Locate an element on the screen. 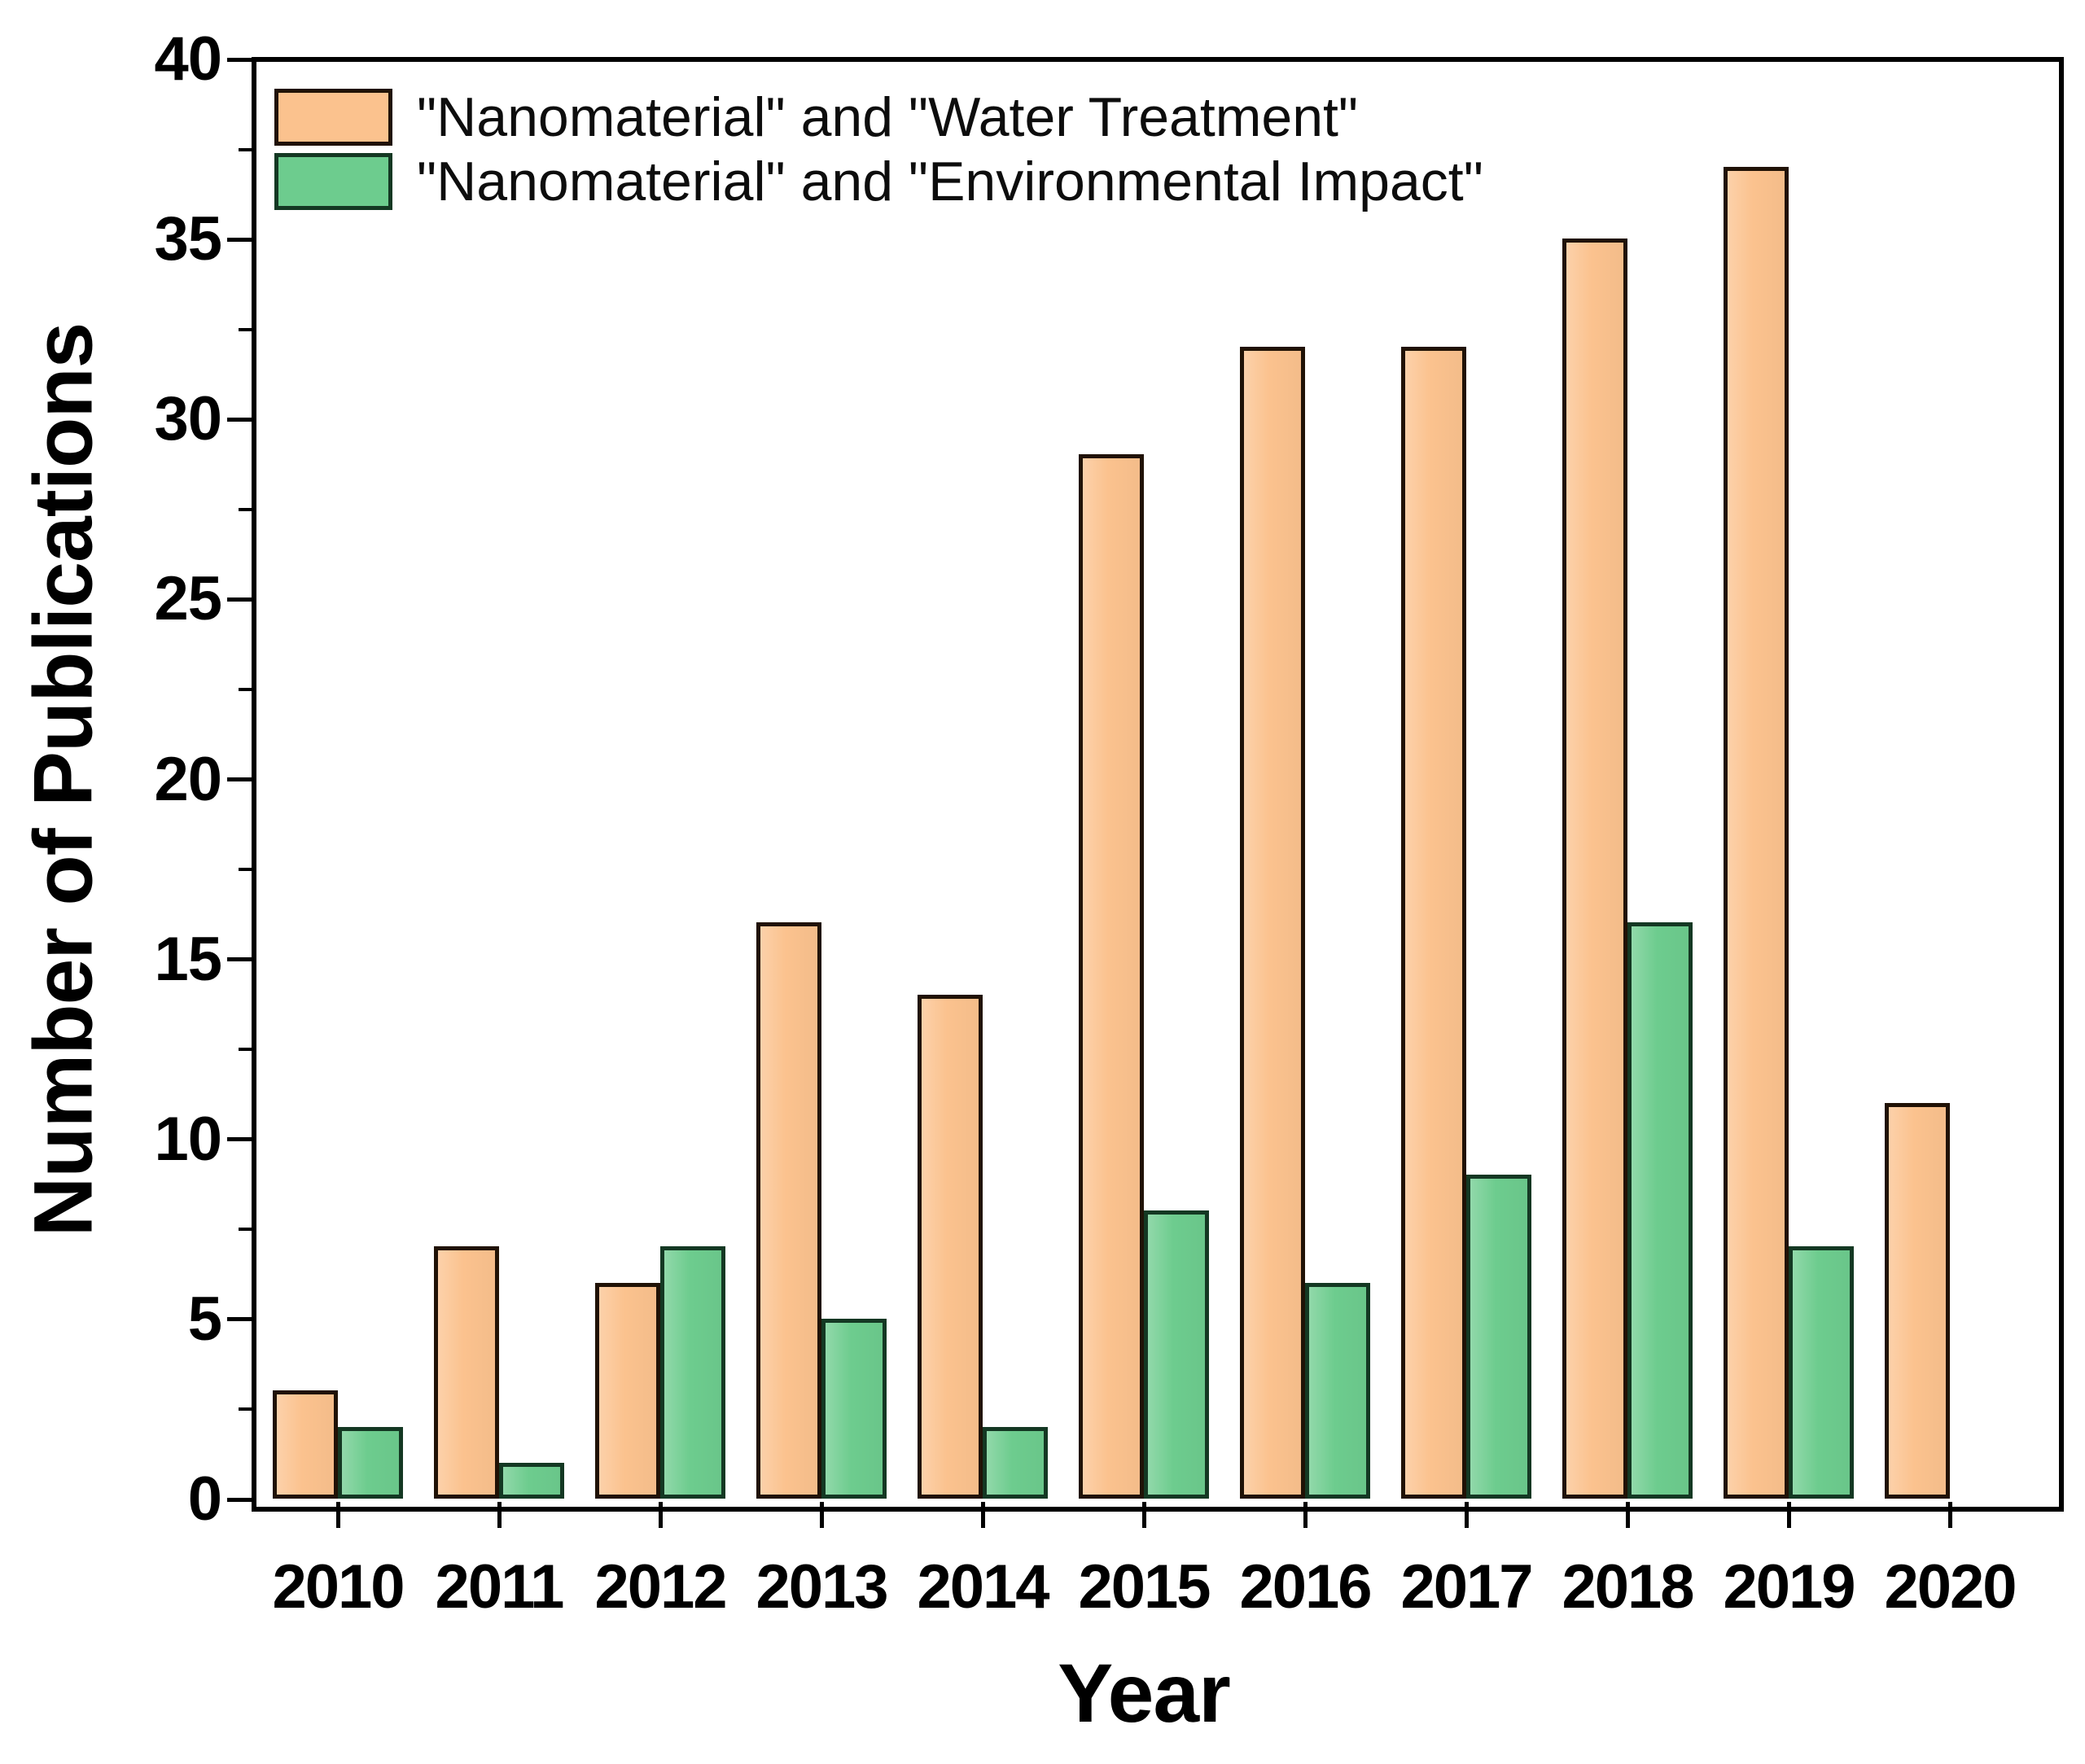 Image resolution: width=2085 pixels, height=1764 pixels. bar-water-treatment-2013 is located at coordinates (788, 1210).